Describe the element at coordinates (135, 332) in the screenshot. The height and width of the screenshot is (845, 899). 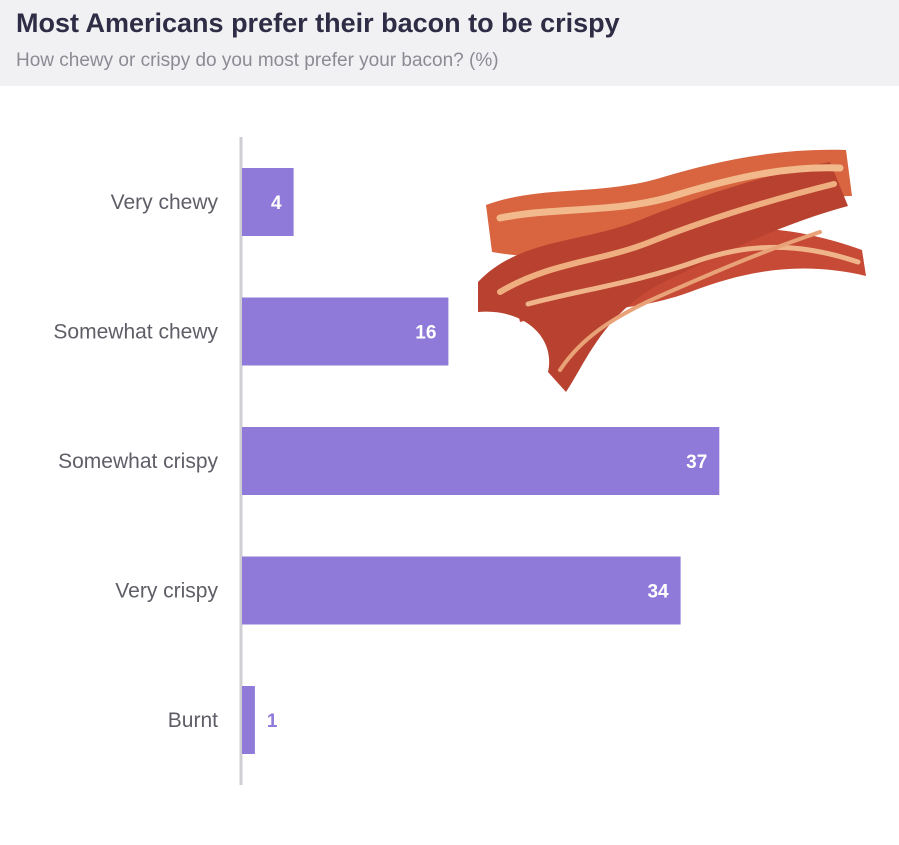
I see `category-label: Somewhat chewy` at that location.